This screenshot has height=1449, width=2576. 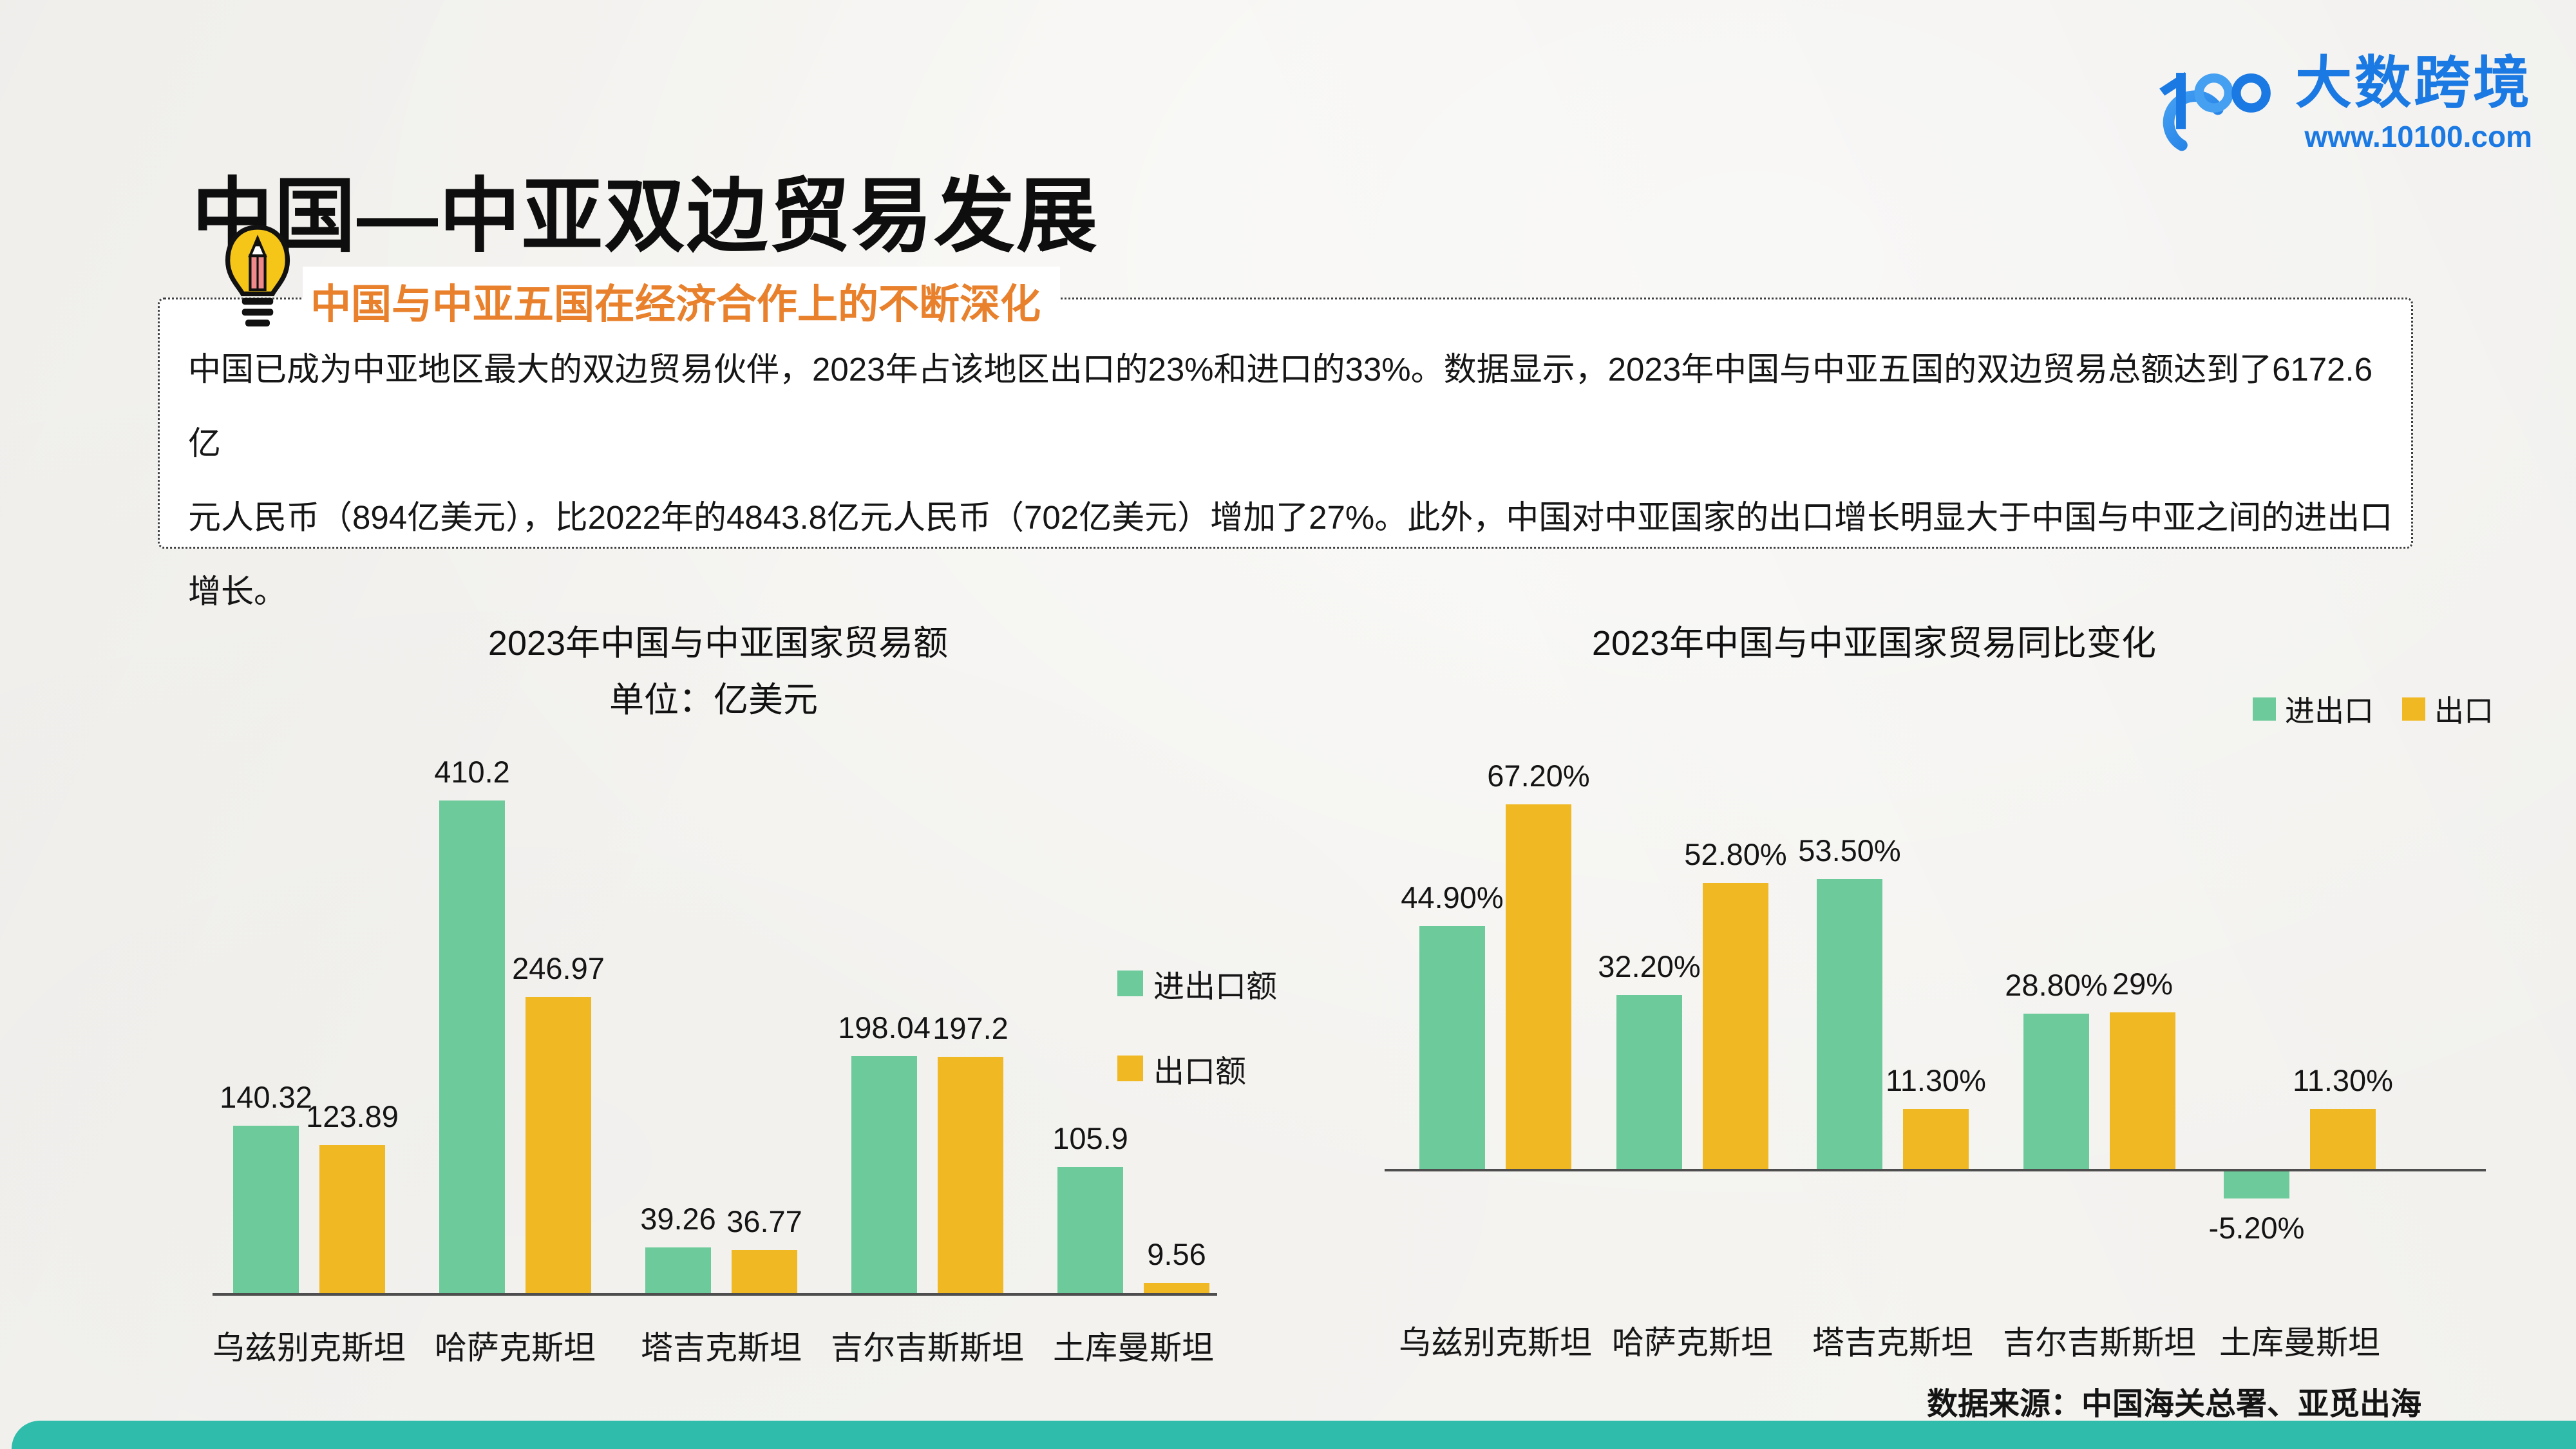 I want to click on legend-item-imports-exports: 进出口额, so click(x=1197, y=983).